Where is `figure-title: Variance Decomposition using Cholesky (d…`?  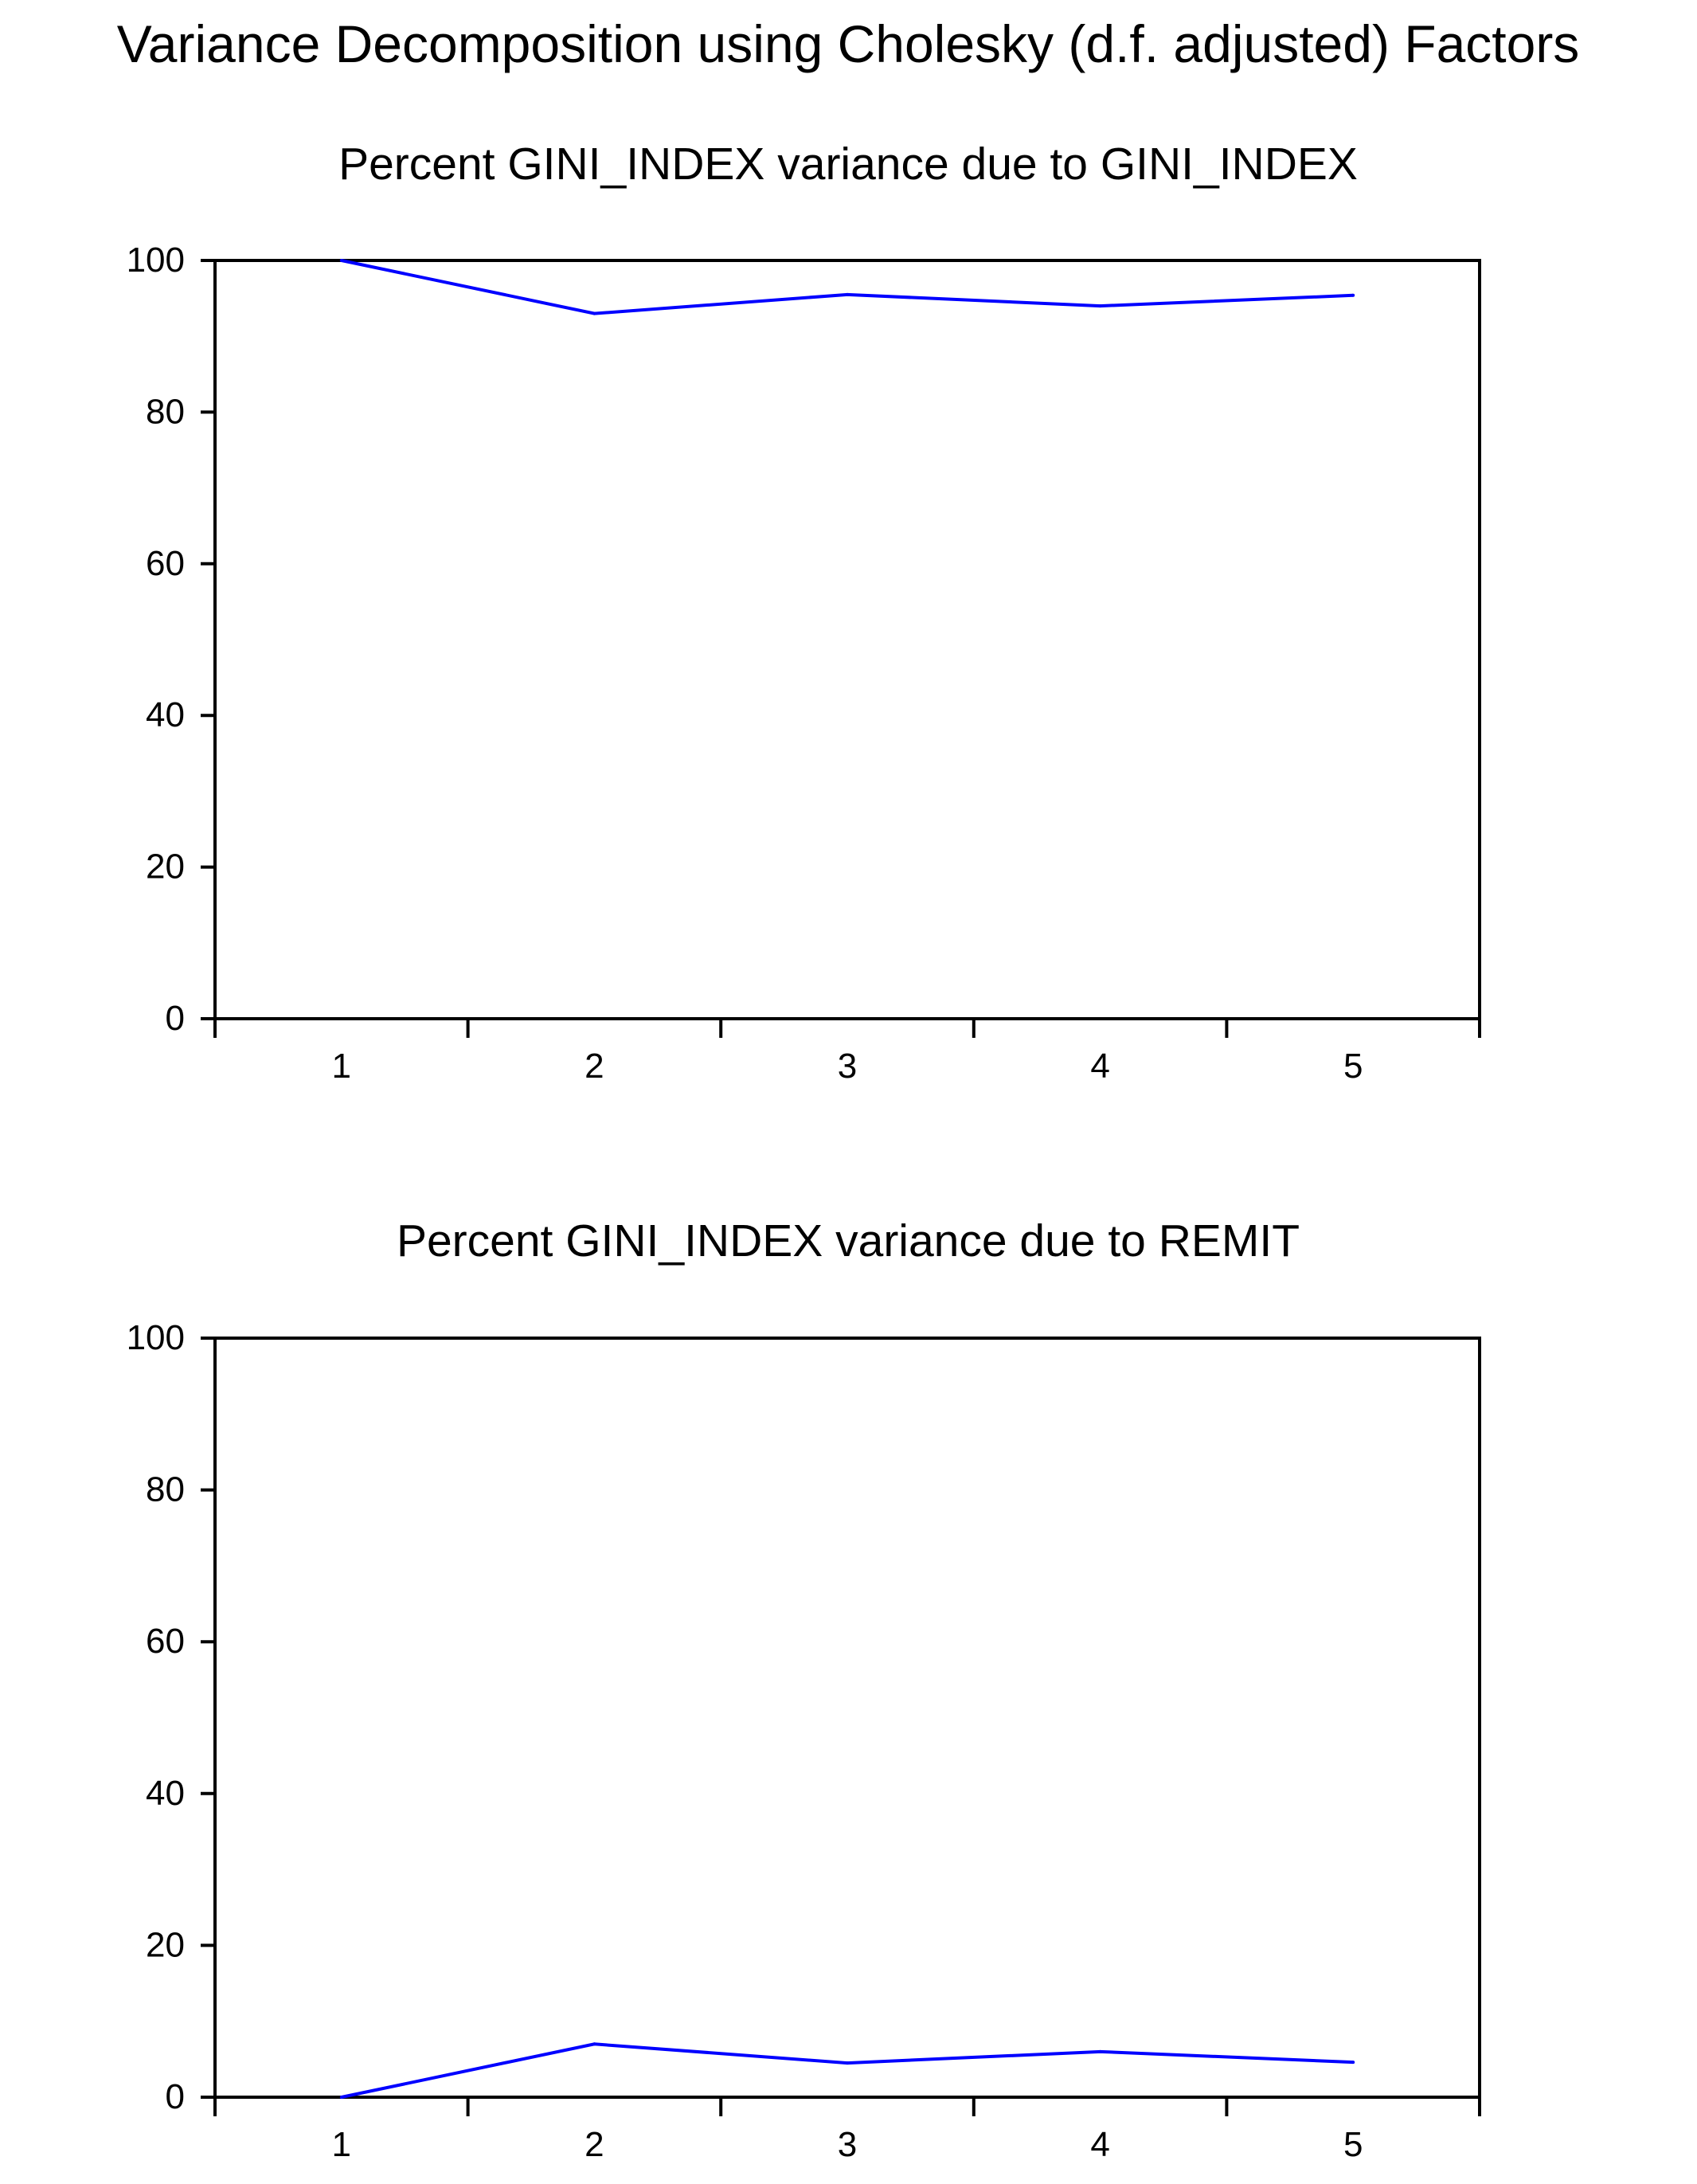
figure-title: Variance Decomposition using Cholesky (d… is located at coordinates (848, 43).